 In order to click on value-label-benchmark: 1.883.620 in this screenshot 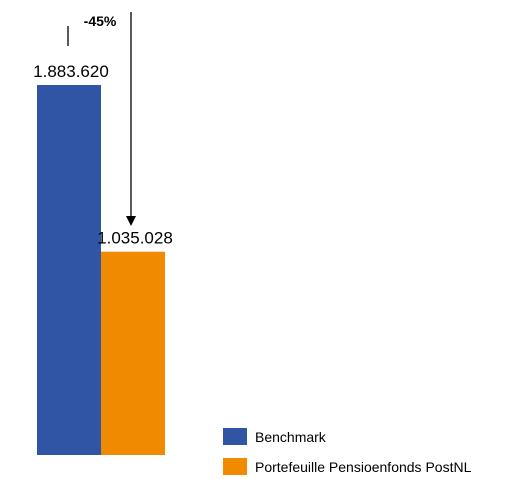, I will do `click(71, 71)`.